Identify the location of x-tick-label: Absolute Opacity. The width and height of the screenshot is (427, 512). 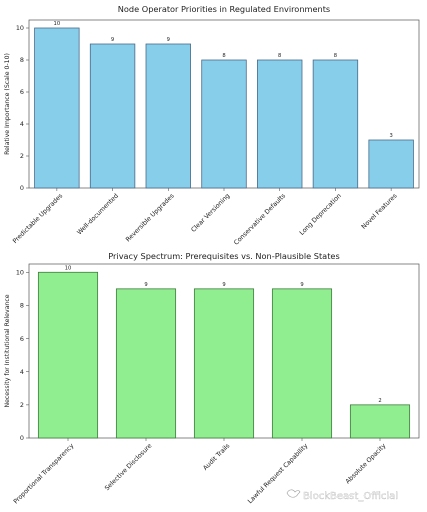
(365, 463).